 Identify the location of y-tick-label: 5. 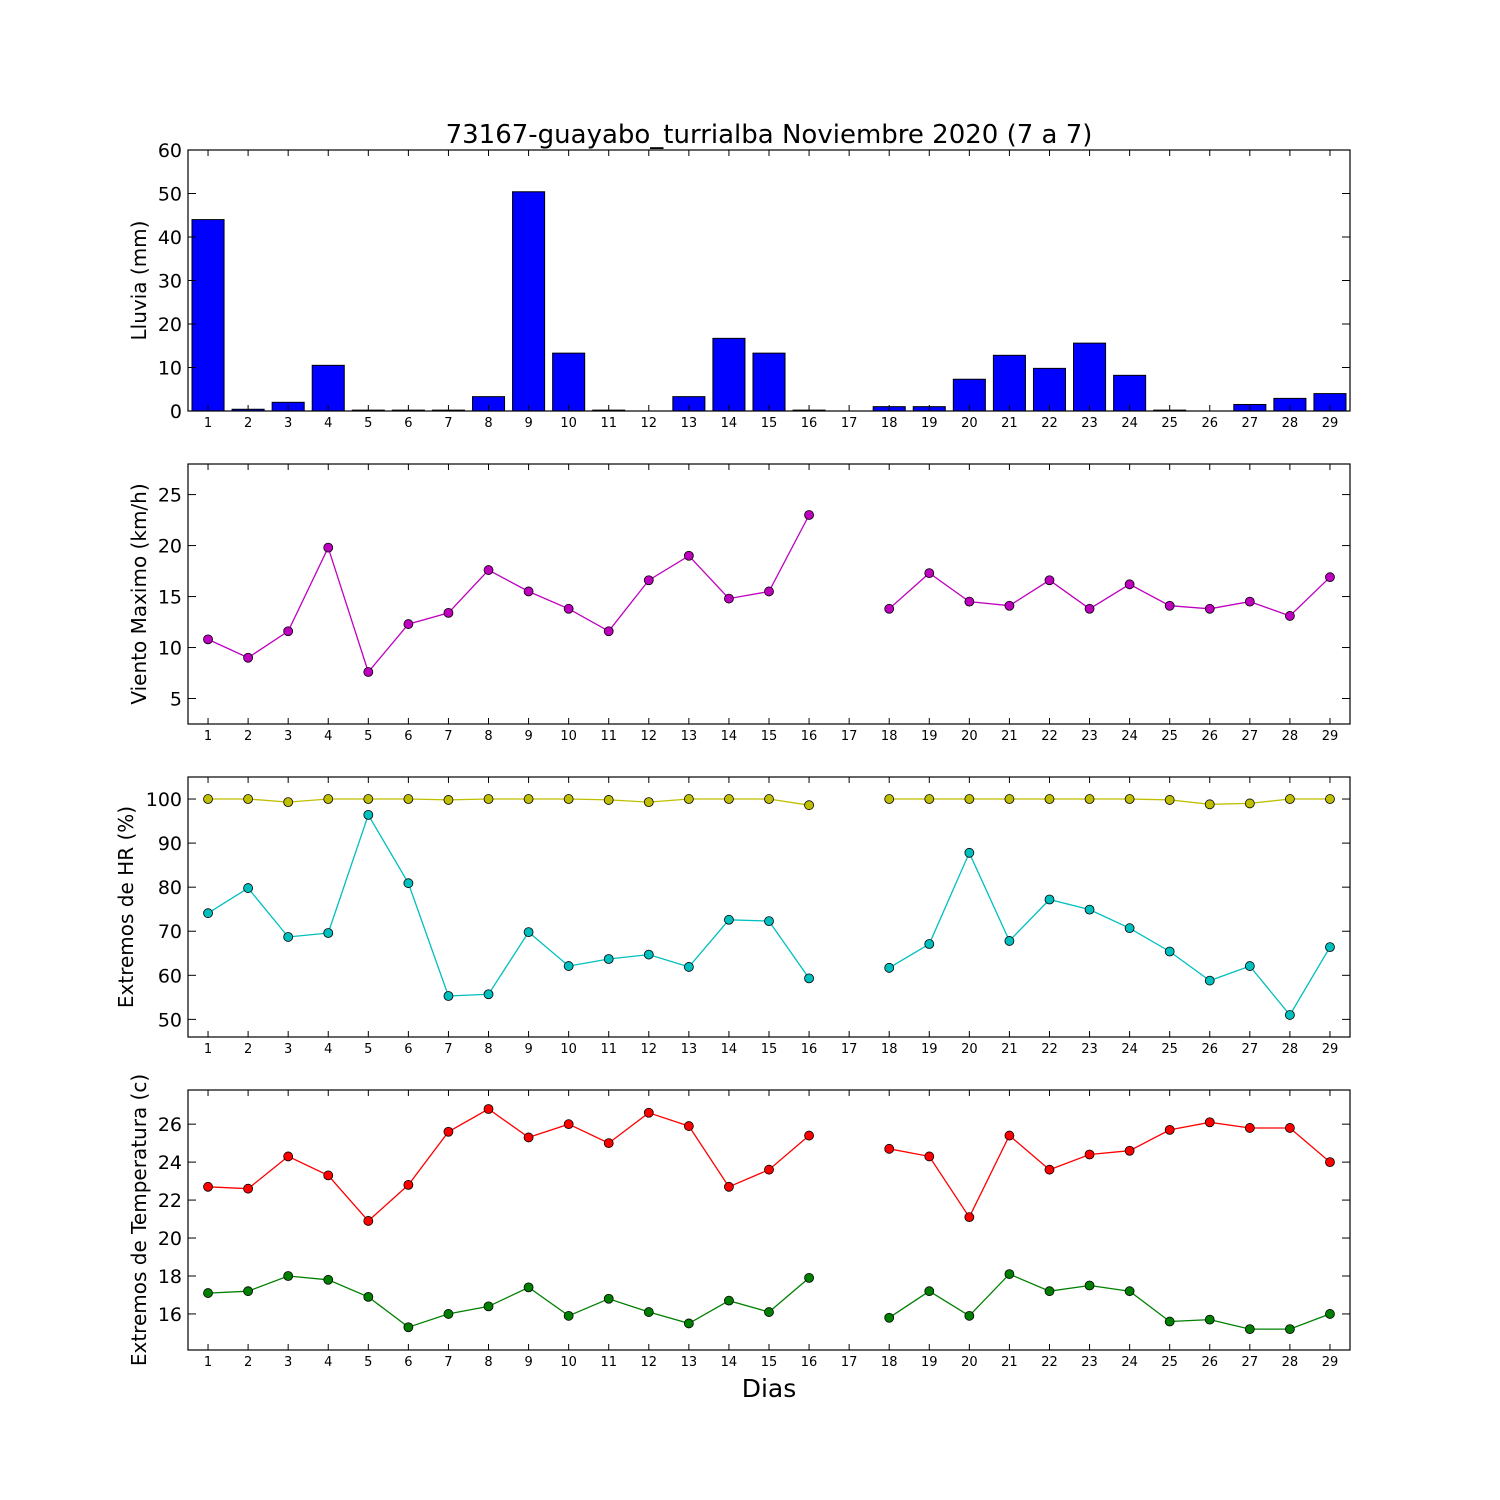
(176, 700).